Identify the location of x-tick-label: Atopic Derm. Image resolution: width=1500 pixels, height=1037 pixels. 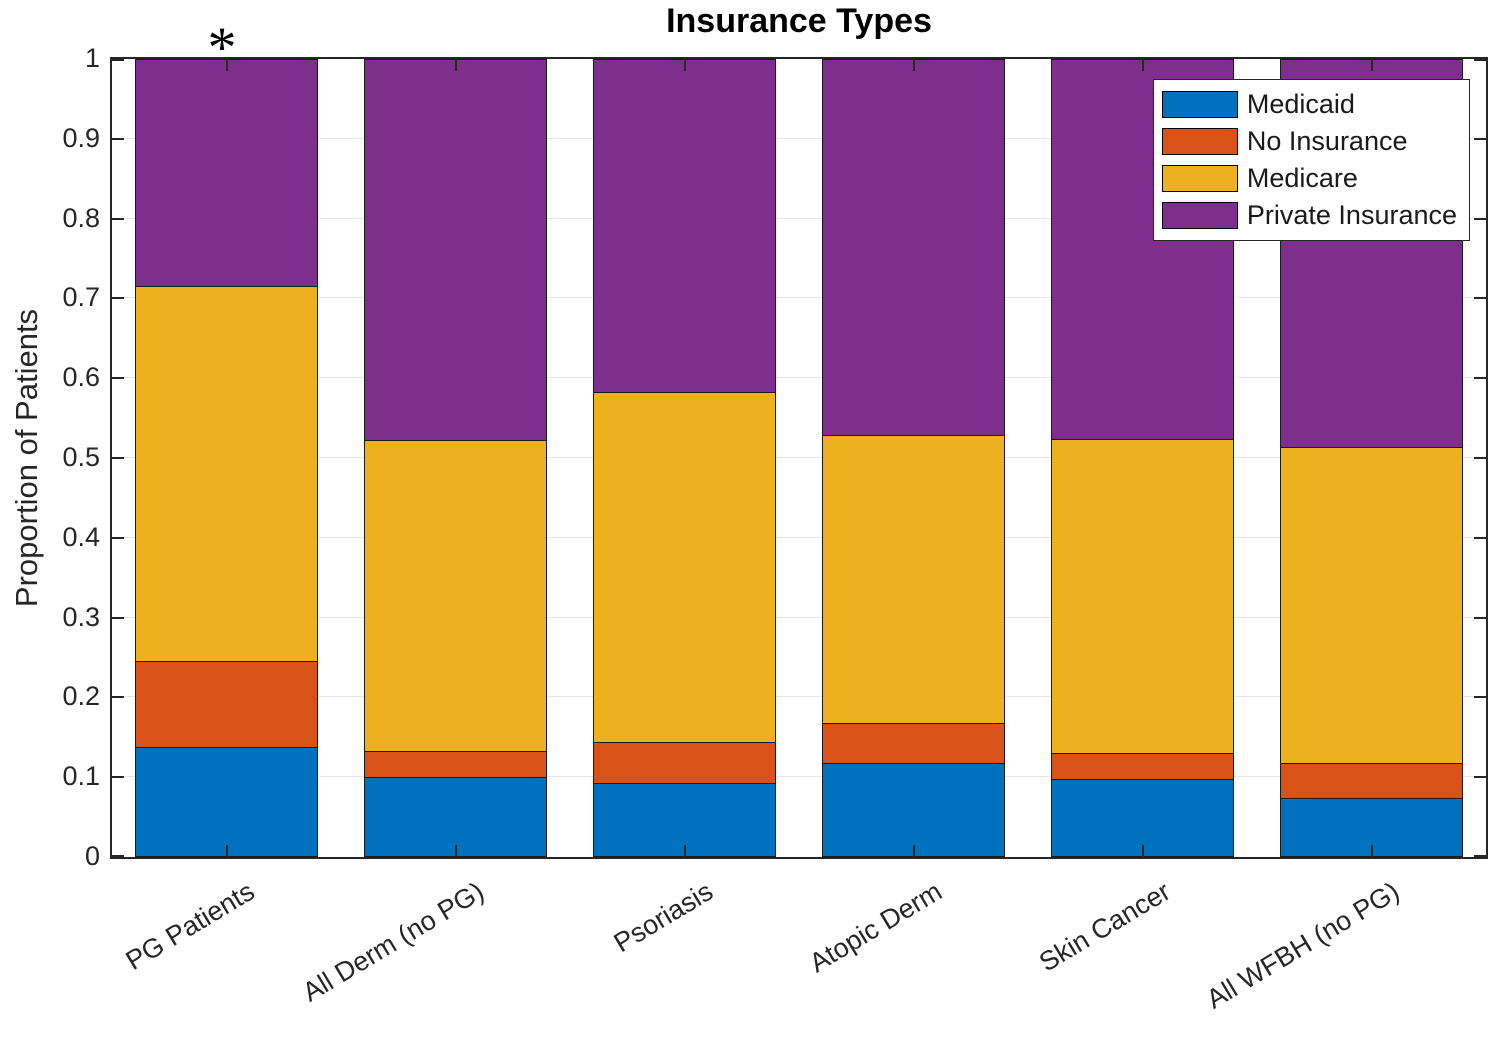
(875, 927).